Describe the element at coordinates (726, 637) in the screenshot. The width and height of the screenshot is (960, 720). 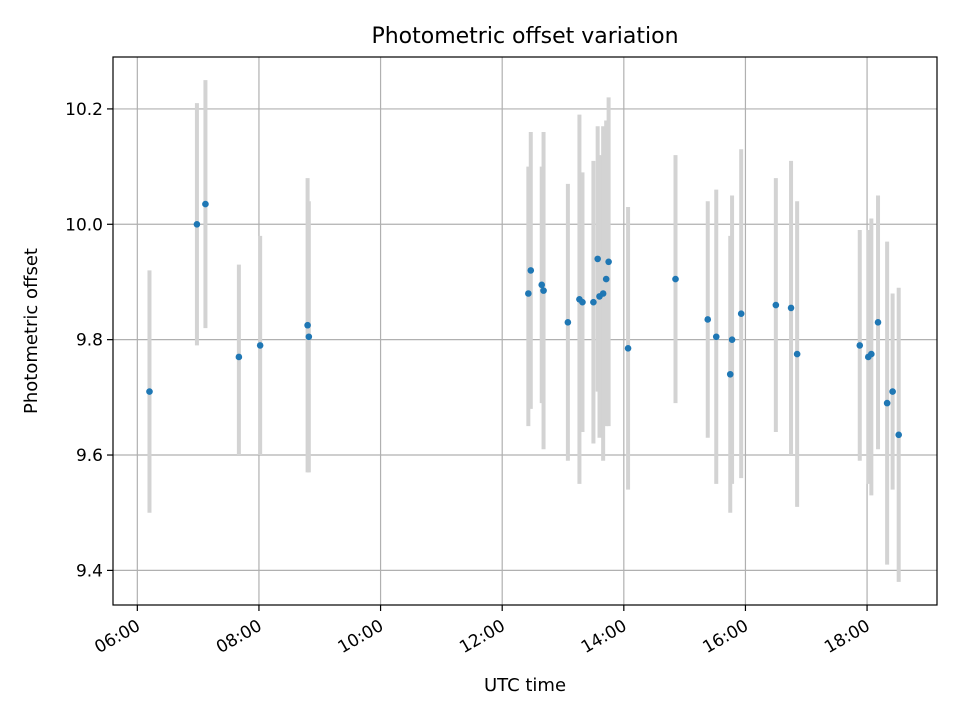
I see `x-tick-label: 16:00` at that location.